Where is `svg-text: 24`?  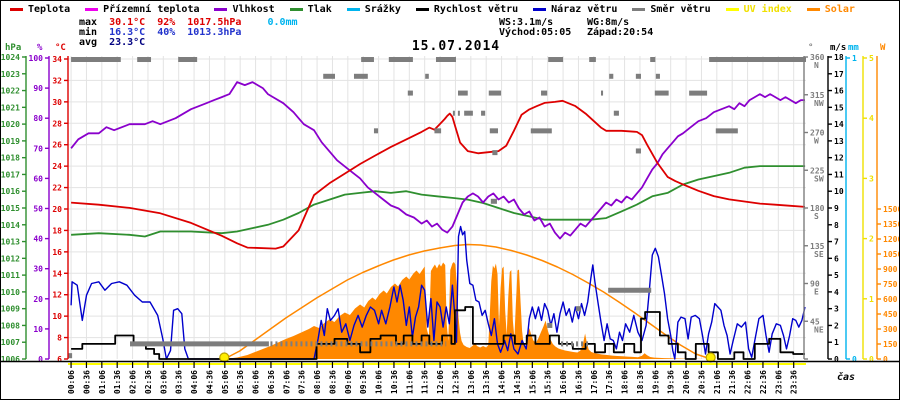 svg-text: 24 is located at coordinates (57, 166).